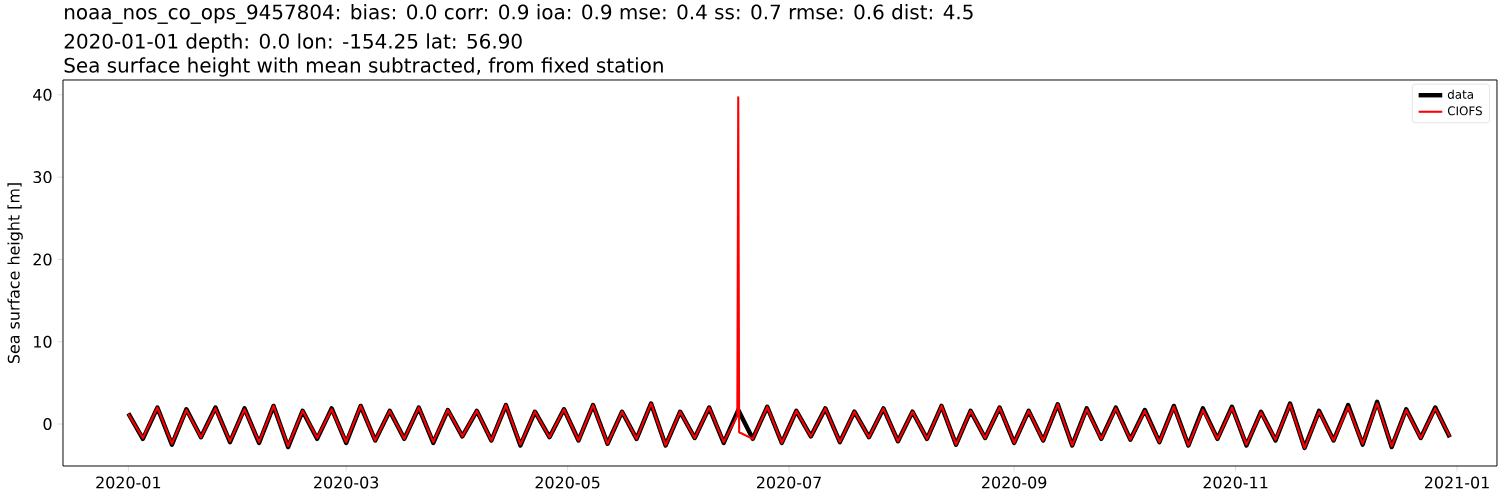 The image size is (1500, 500). I want to click on x-tick-label: 2020-11, so click(1235, 482).